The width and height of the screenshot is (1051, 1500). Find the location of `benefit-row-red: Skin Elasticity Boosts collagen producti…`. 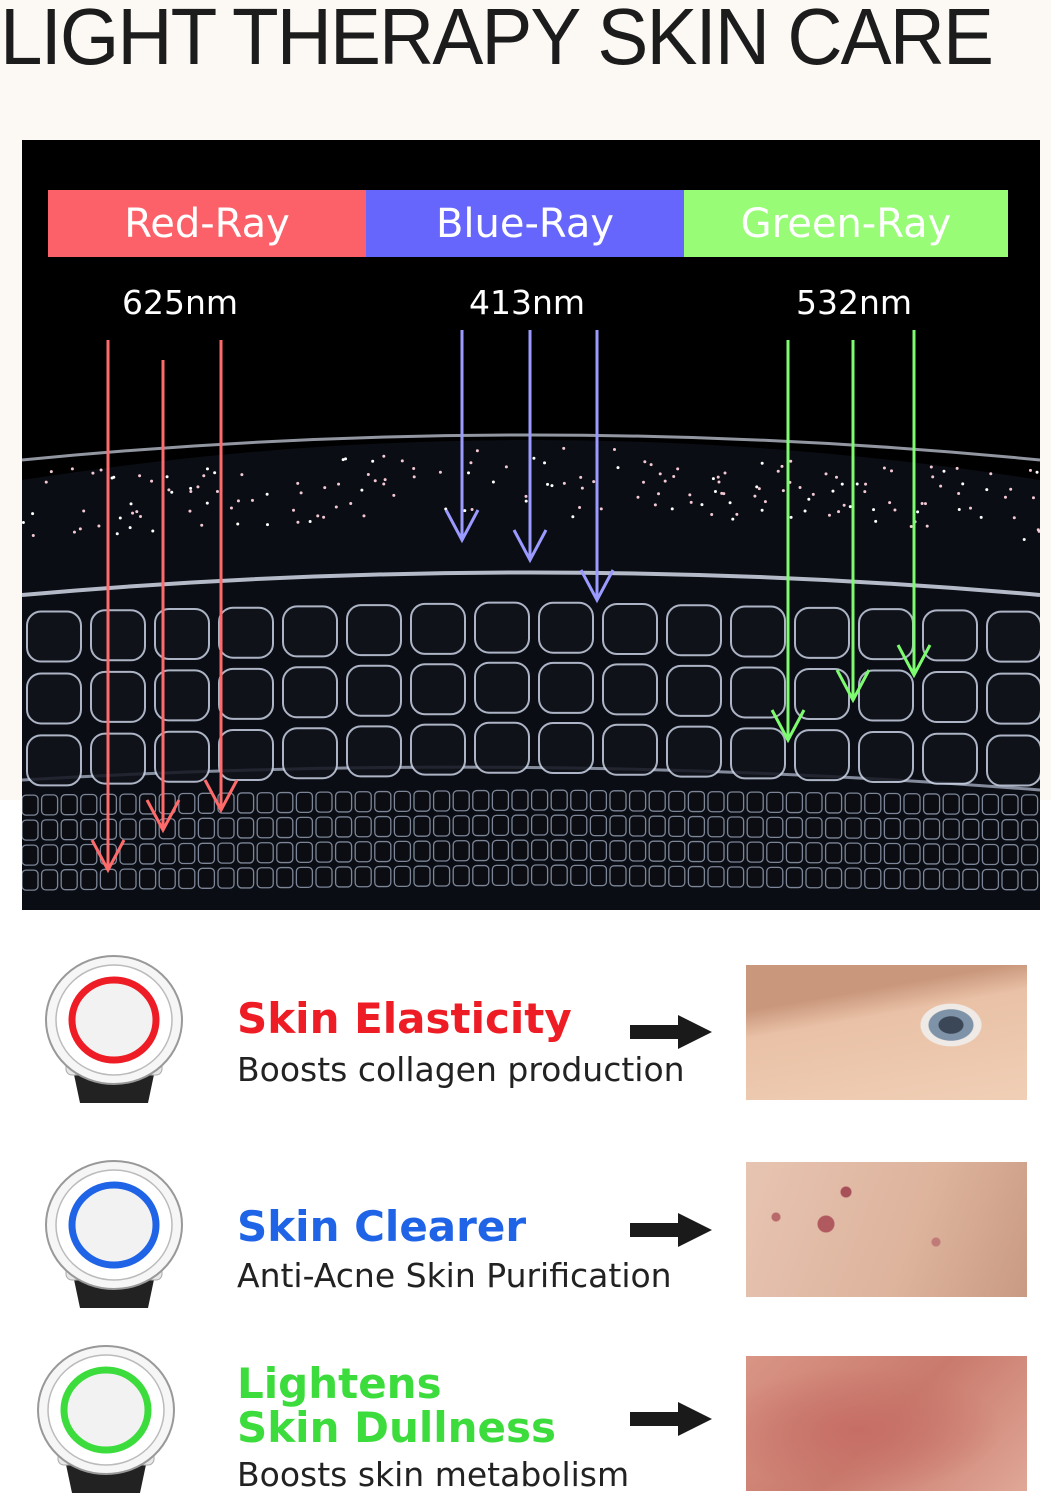

benefit-row-red: Skin Elasticity Boosts collagen producti… is located at coordinates (525, 1030).